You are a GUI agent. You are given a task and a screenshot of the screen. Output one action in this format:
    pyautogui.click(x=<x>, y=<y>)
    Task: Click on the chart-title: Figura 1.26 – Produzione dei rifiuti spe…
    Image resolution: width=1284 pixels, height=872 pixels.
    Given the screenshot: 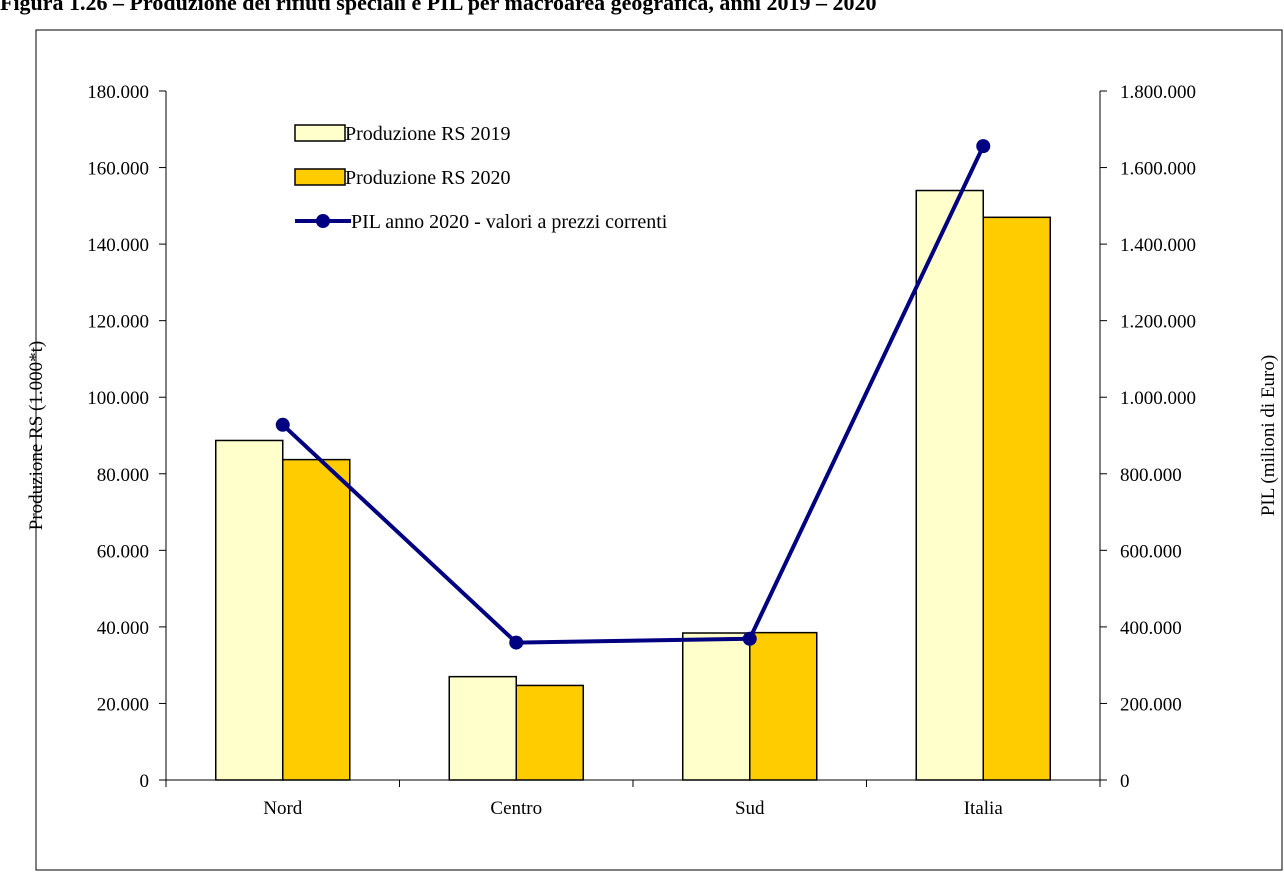 What is the action you would take?
    pyautogui.click(x=438, y=7)
    